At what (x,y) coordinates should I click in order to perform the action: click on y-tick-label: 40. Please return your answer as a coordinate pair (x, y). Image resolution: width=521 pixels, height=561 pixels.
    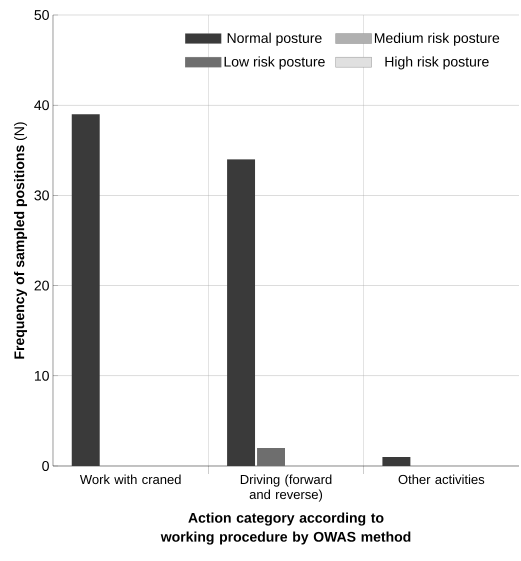
    Looking at the image, I should click on (41, 105).